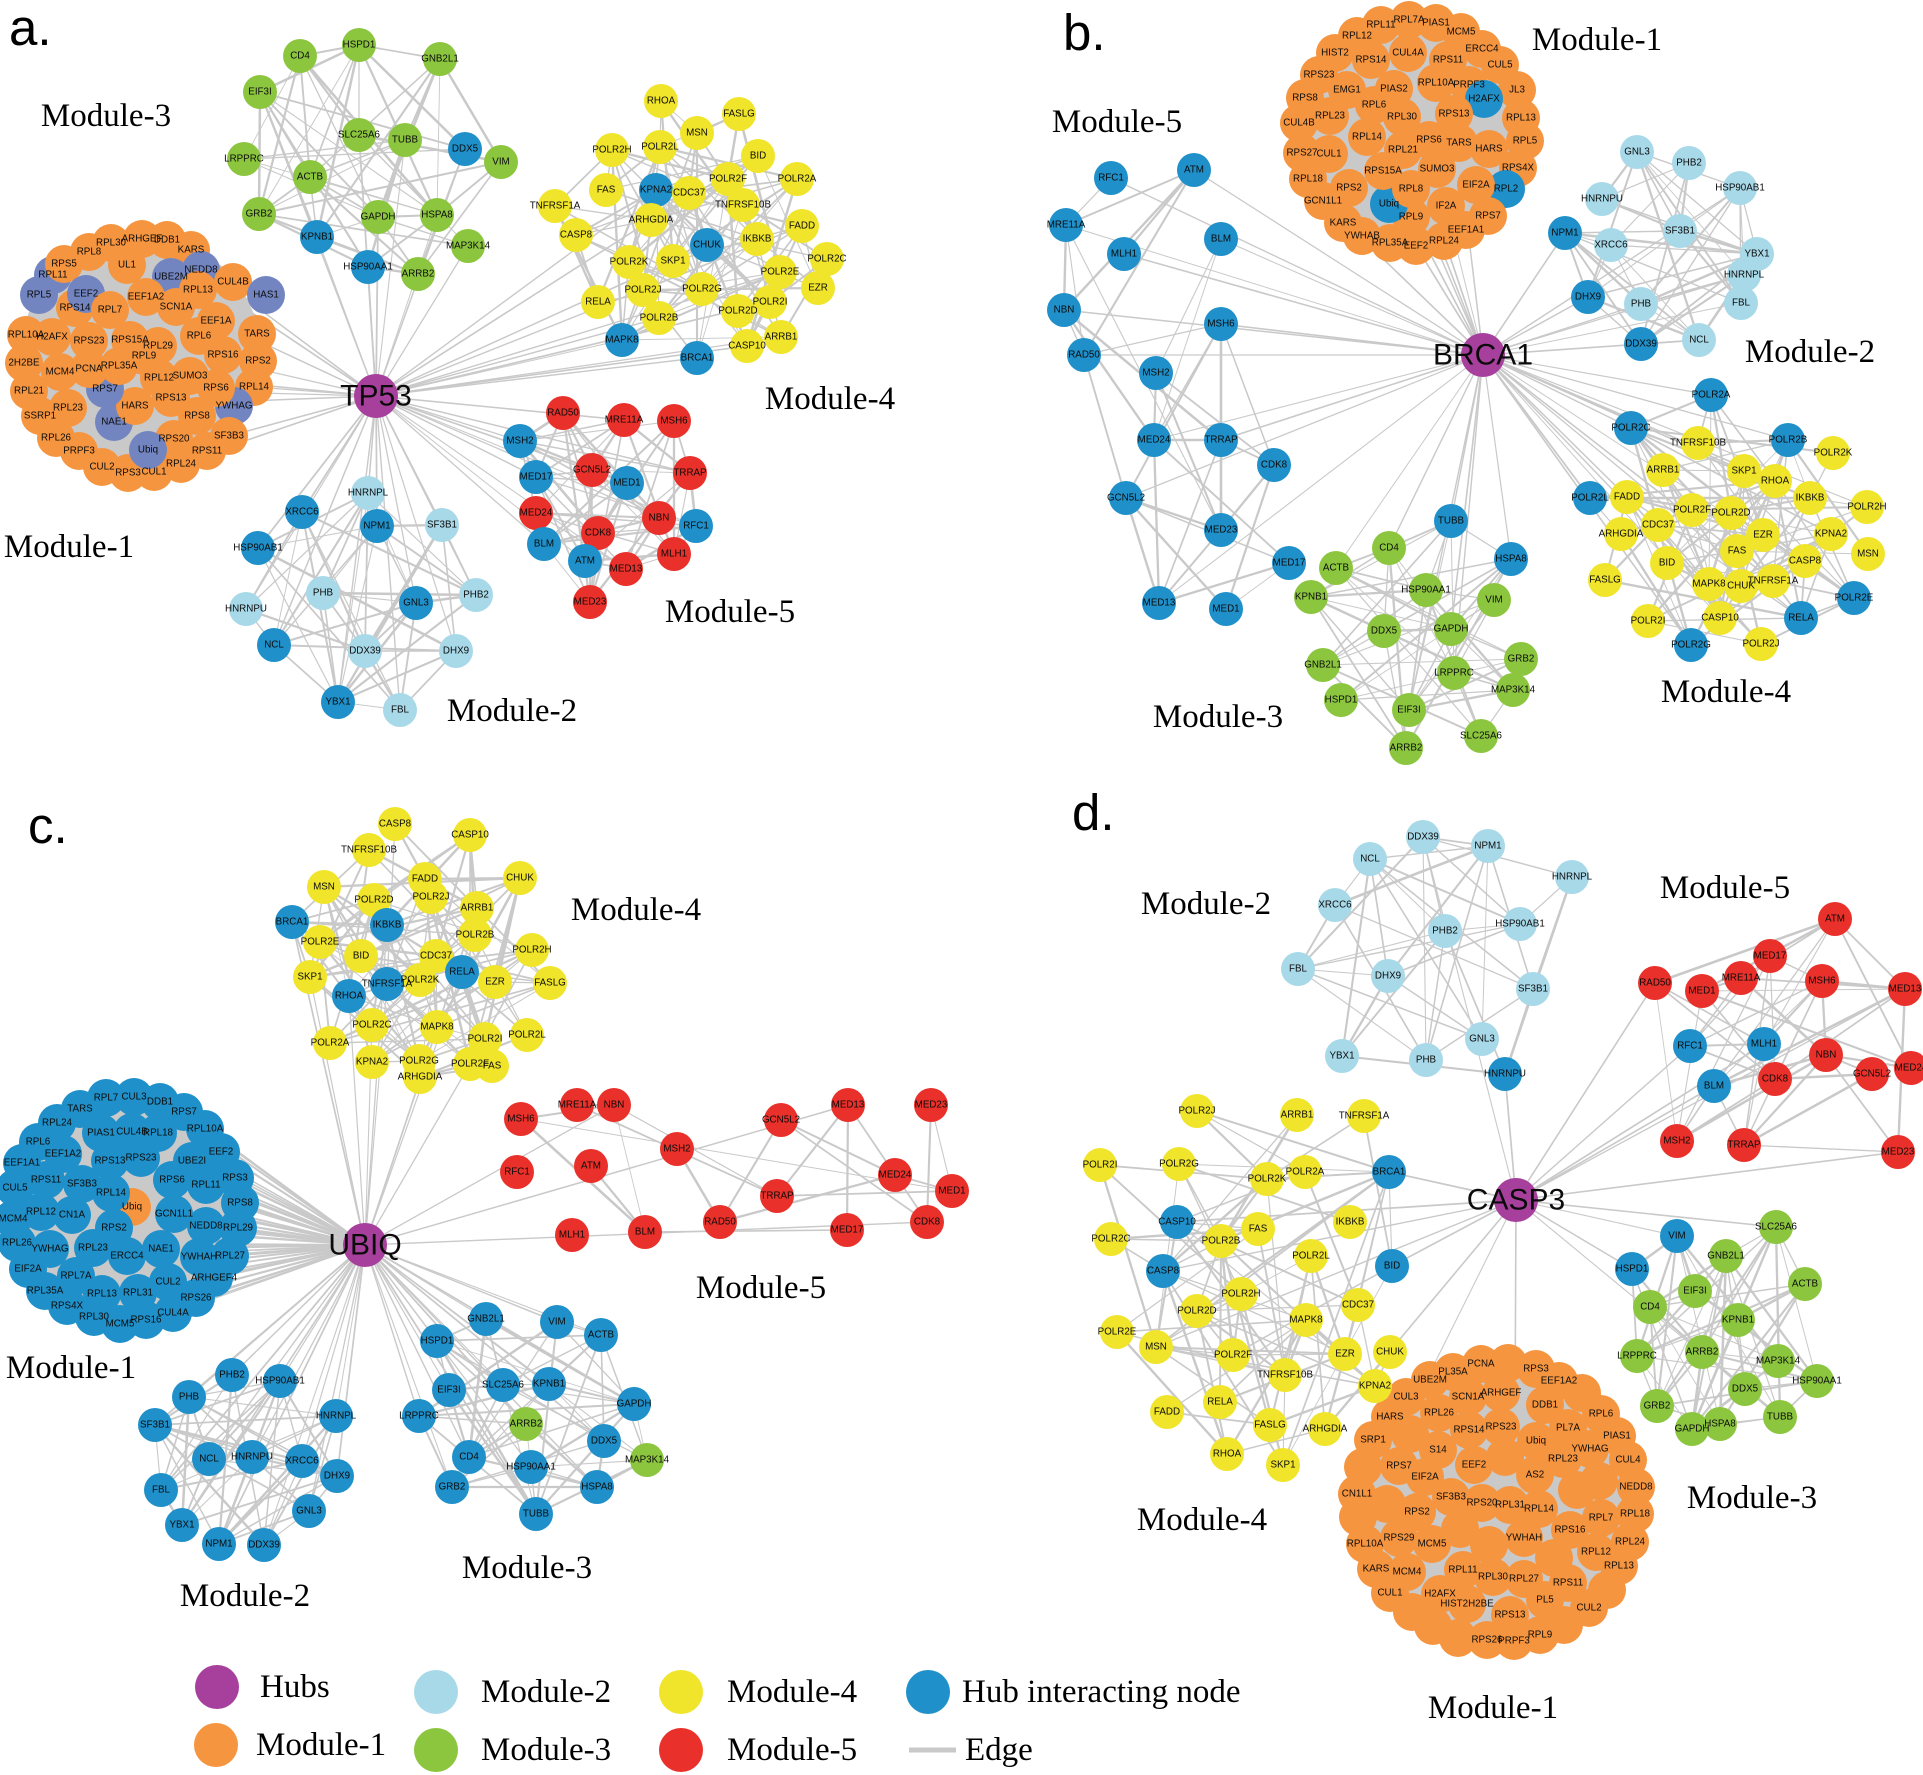 This screenshot has width=1923, height=1775. Describe the element at coordinates (1349, 188) in the screenshot. I see `svg-text: RPS2` at that location.